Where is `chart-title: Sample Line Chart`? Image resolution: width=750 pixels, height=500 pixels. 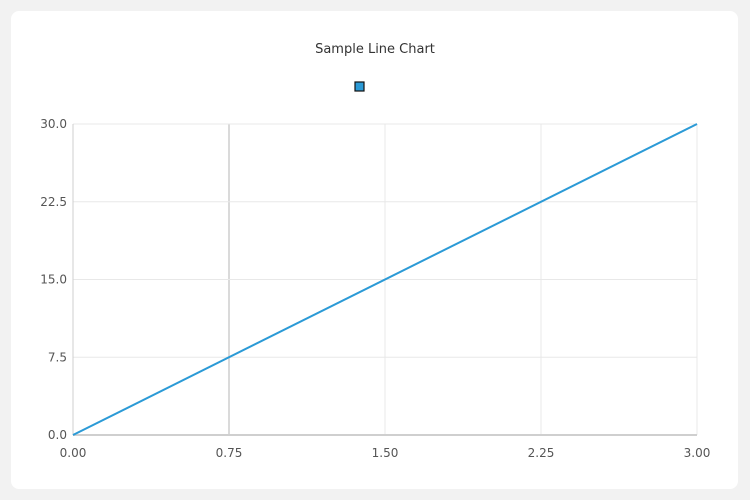
chart-title: Sample Line Chart is located at coordinates (375, 49).